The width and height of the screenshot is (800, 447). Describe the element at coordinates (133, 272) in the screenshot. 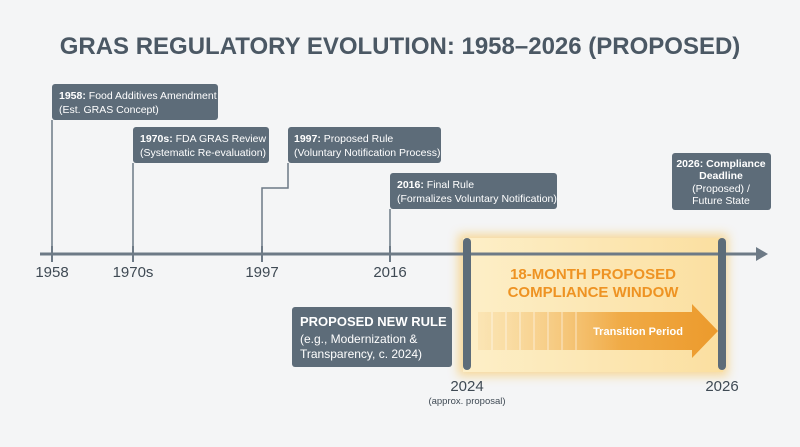

I see `axis-label: 1970s` at that location.